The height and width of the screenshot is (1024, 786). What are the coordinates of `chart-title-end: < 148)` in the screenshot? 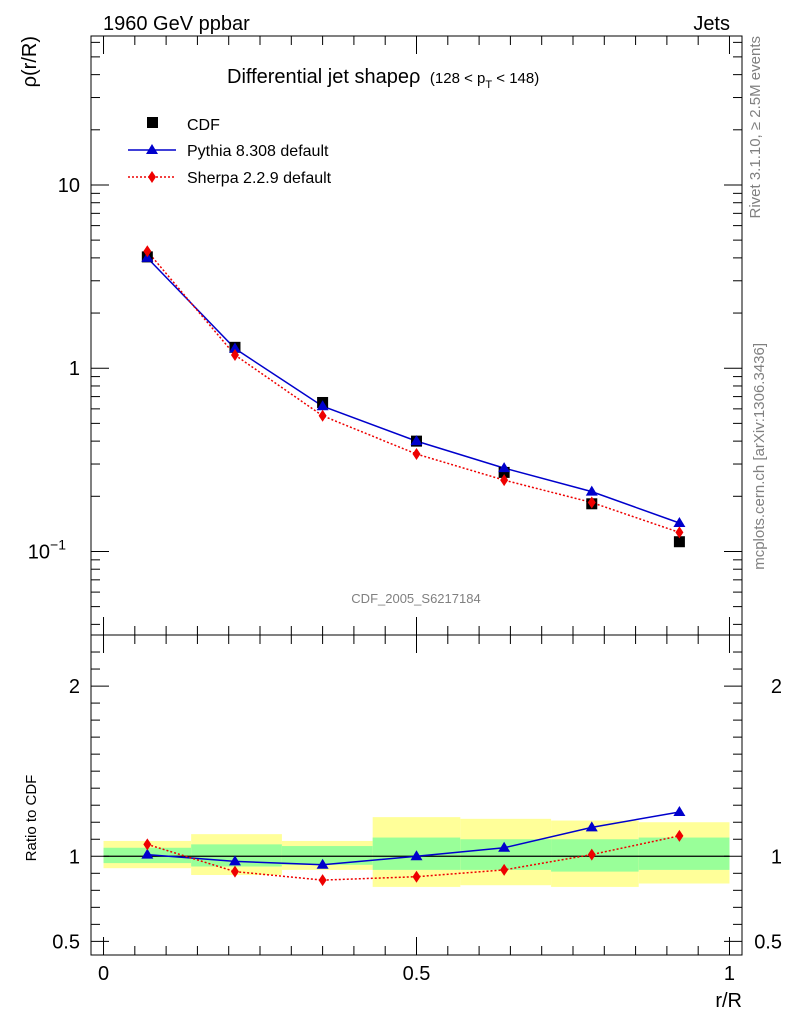 It's located at (515, 78).